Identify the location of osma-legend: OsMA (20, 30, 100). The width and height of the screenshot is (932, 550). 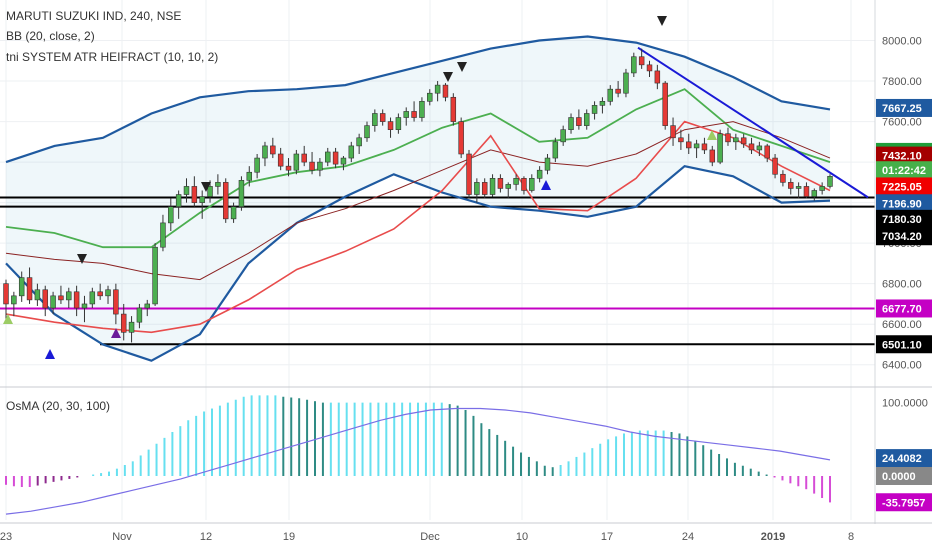
(58, 406).